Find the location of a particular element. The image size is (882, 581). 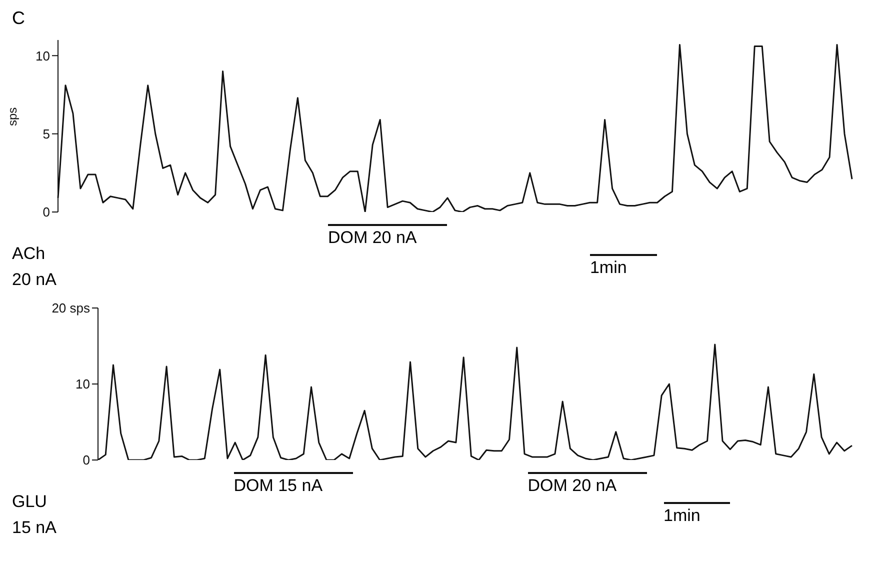

y-axis-title: sps is located at coordinates (12, 116).